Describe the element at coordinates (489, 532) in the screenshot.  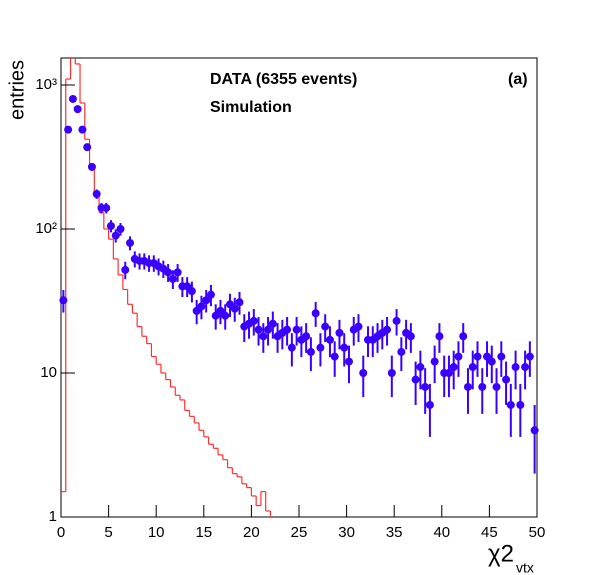
I see `x-tick-label: 45` at that location.